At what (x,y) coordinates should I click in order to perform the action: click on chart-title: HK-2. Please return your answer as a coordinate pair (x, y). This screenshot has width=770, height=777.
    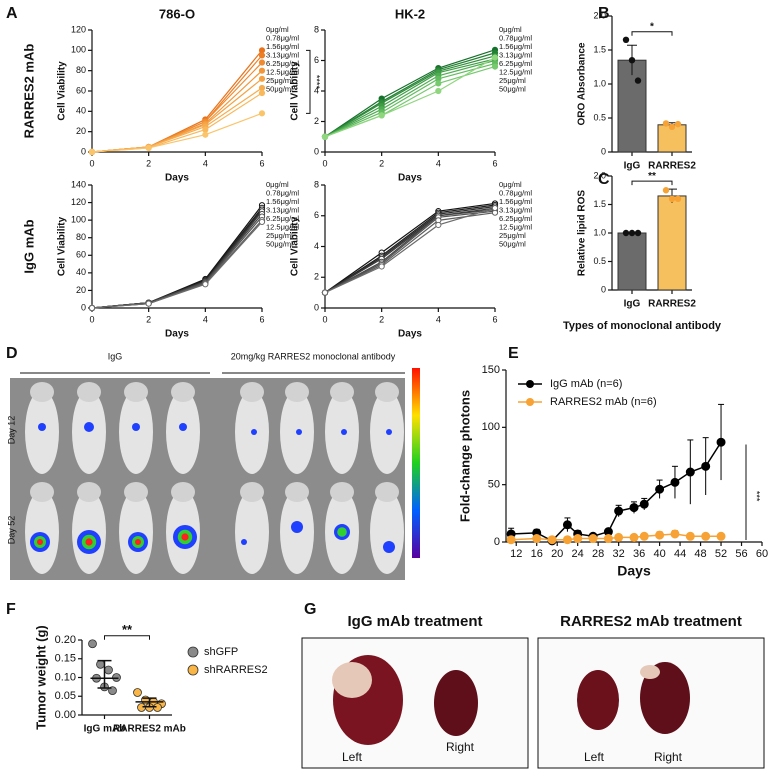
    Looking at the image, I should click on (410, 13).